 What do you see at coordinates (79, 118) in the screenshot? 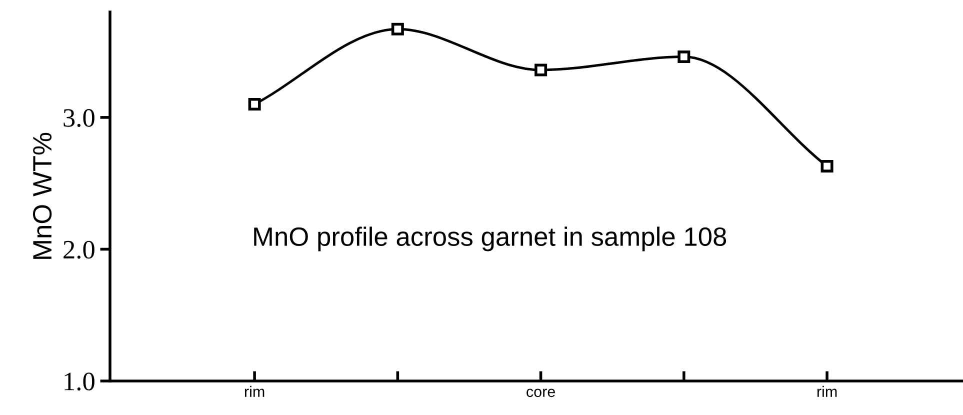
I see `y-tick-label: 3.0` at bounding box center [79, 118].